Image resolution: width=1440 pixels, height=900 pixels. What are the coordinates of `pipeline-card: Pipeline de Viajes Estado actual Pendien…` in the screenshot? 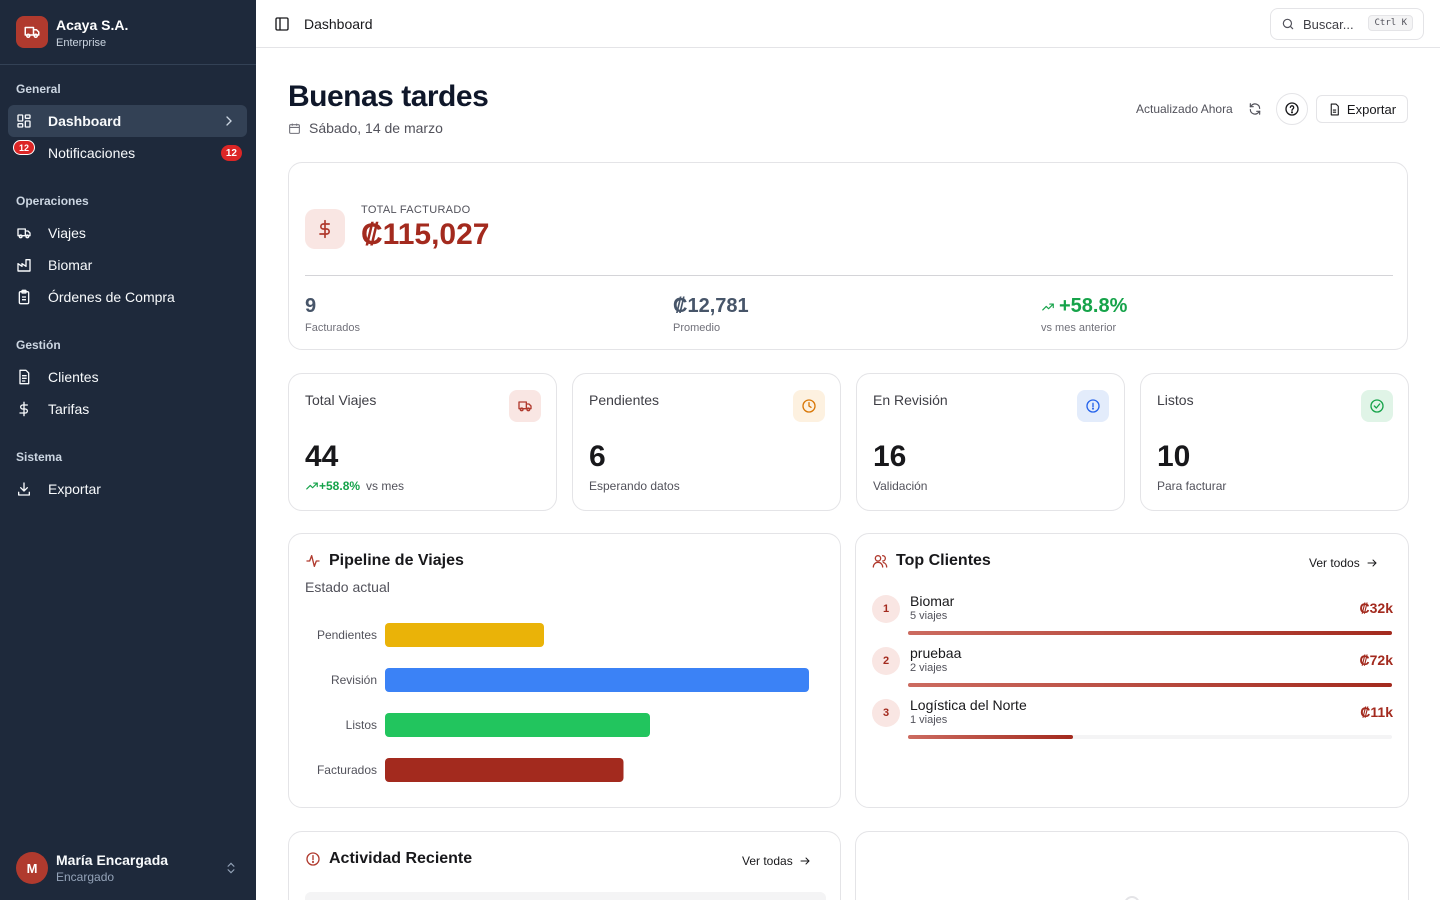 It's located at (564, 670).